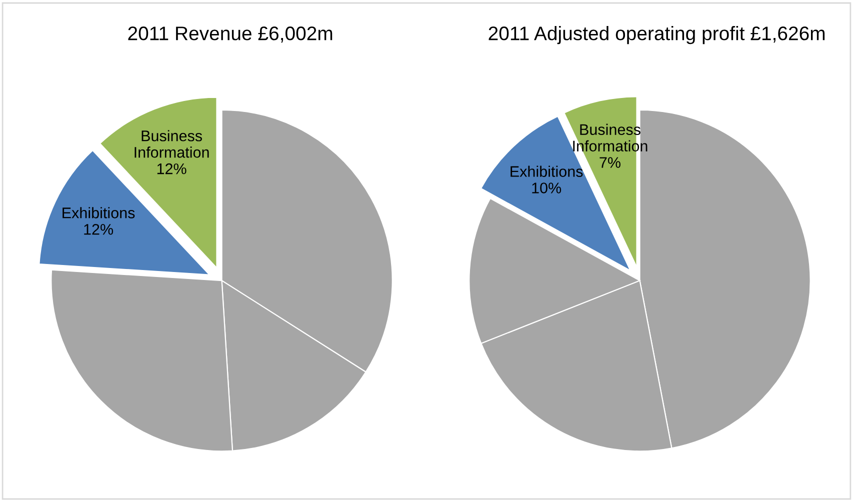 This screenshot has height=501, width=853. Describe the element at coordinates (610, 162) in the screenshot. I see `data-label: 7%` at that location.